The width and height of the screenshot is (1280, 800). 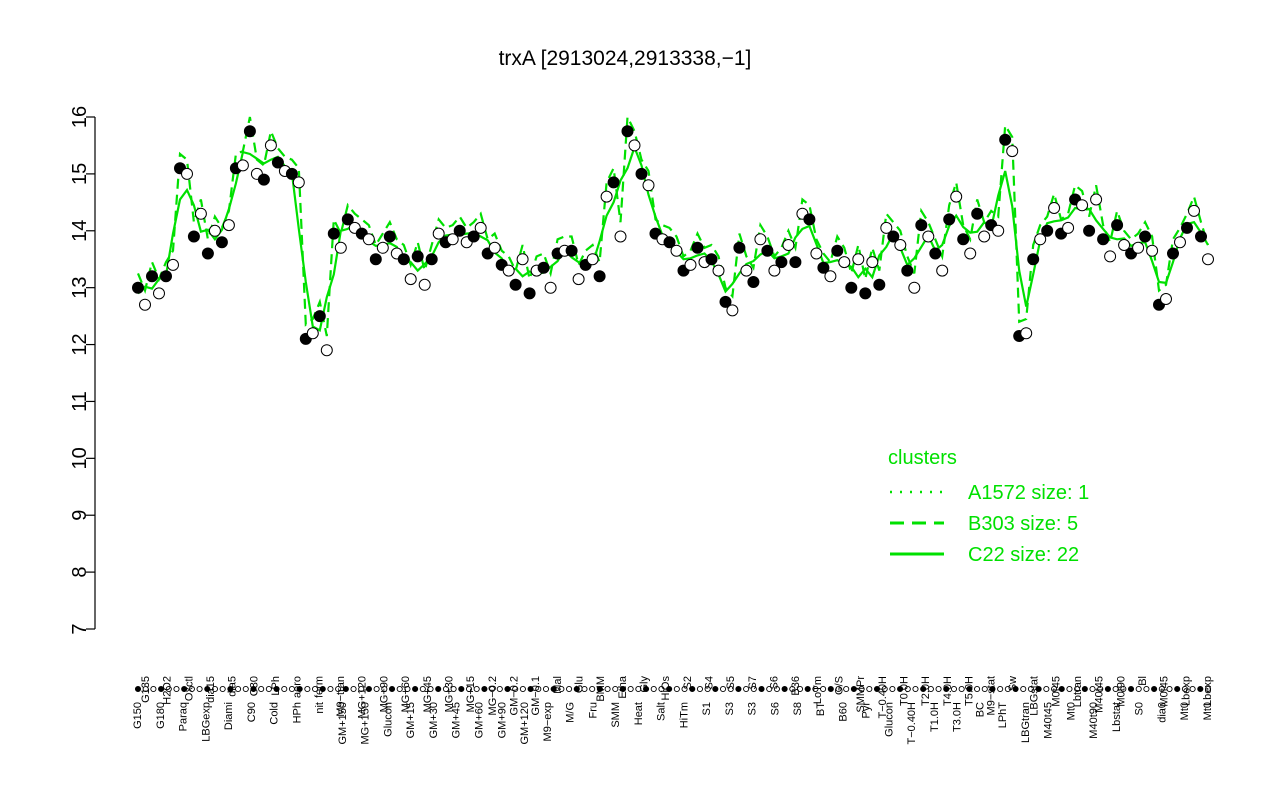 What do you see at coordinates (206, 722) in the screenshot?
I see `x-tick-label-bottom: LBGexp` at bounding box center [206, 722].